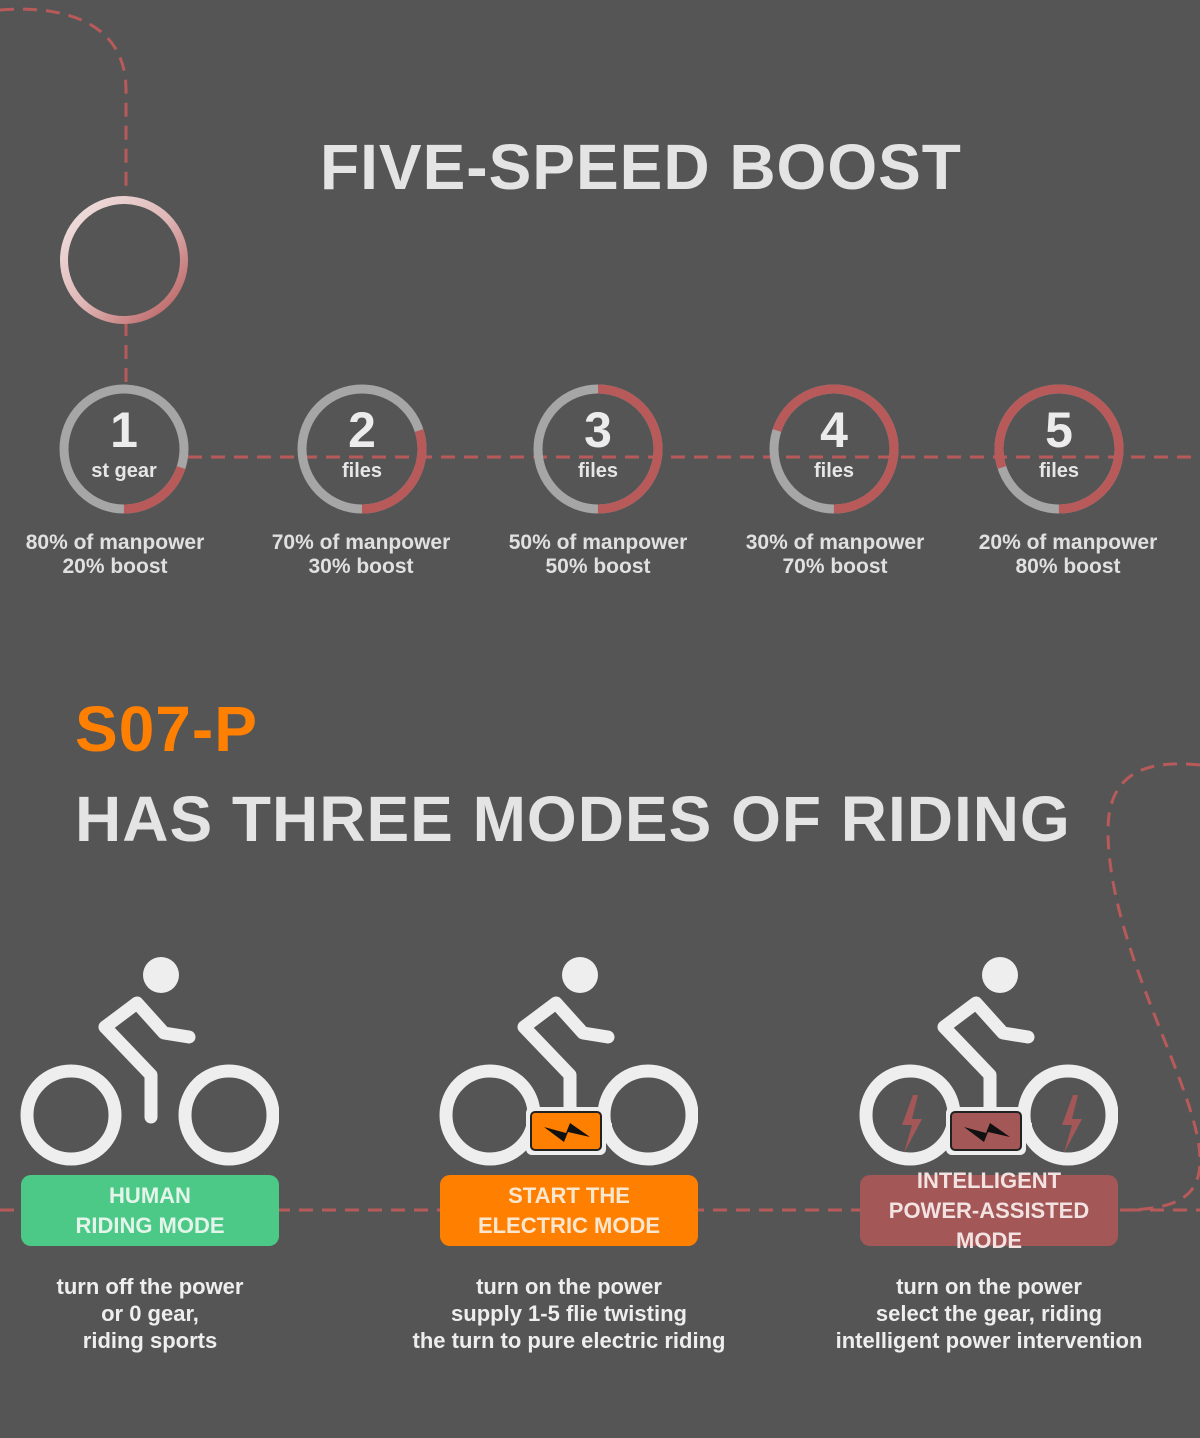 This screenshot has width=1200, height=1438. What do you see at coordinates (568, 1062) in the screenshot?
I see `electric-cyclist-icon` at bounding box center [568, 1062].